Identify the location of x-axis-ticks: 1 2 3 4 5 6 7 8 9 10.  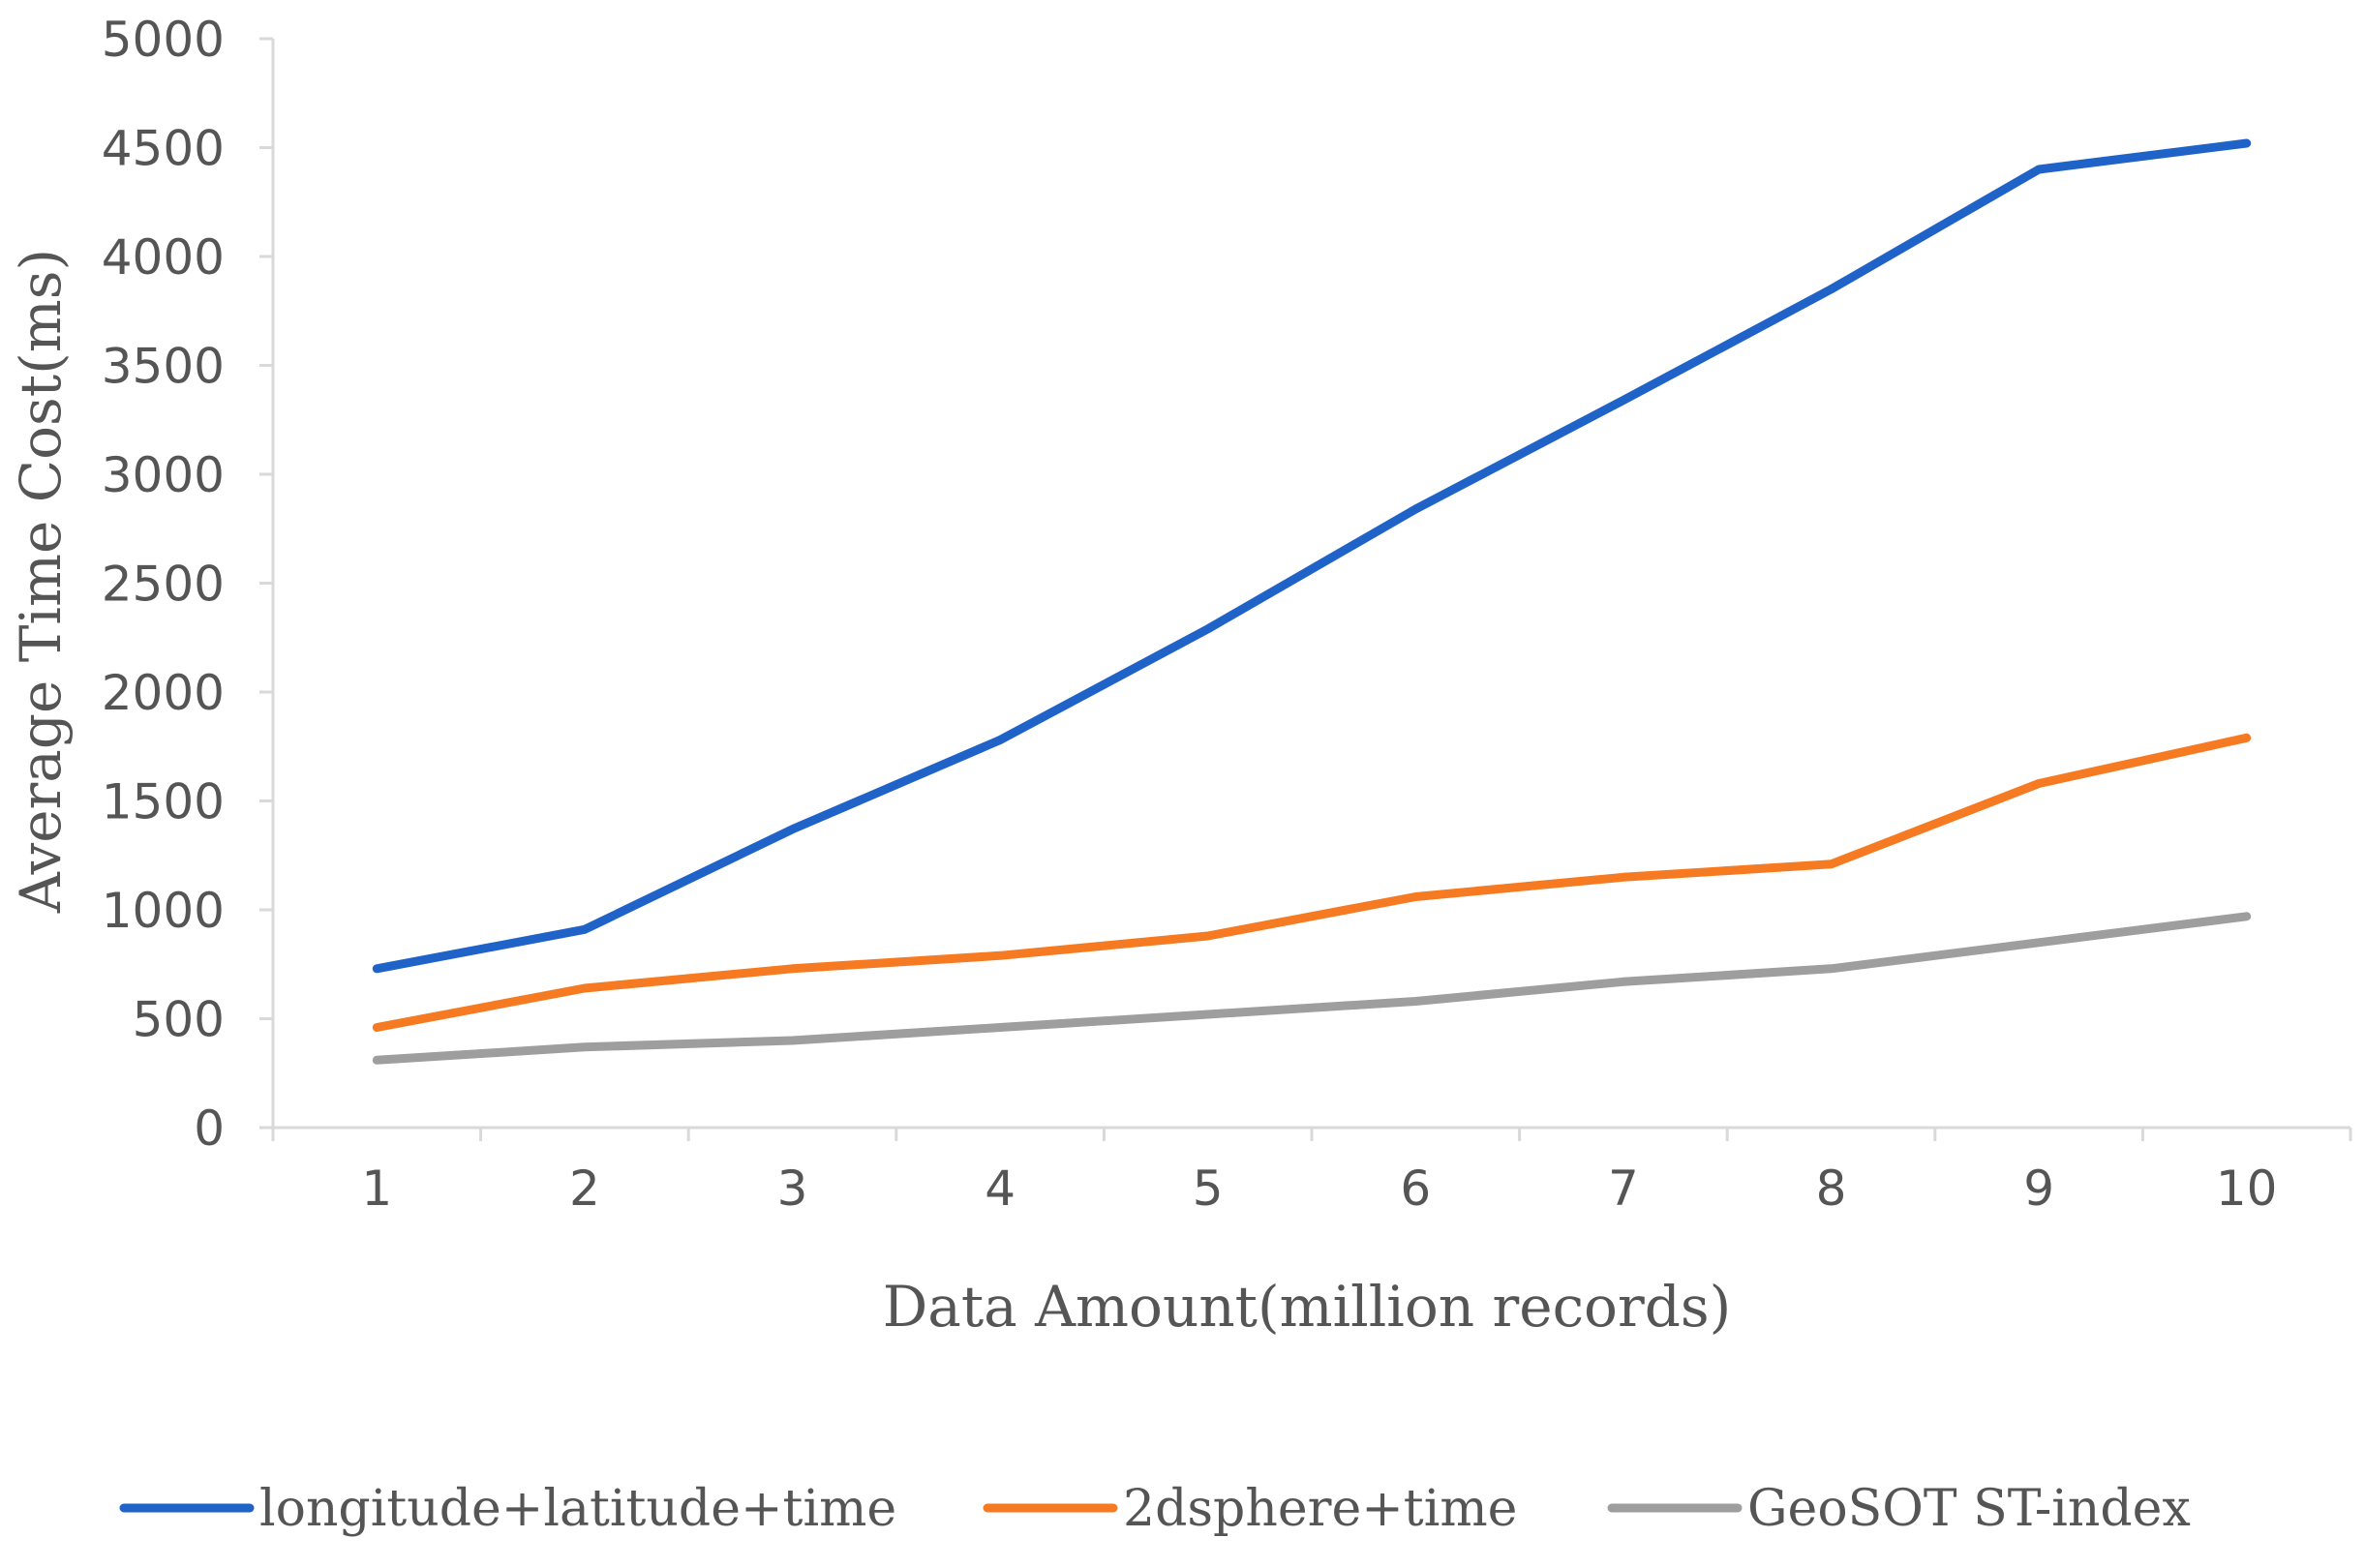
(1311, 1172).